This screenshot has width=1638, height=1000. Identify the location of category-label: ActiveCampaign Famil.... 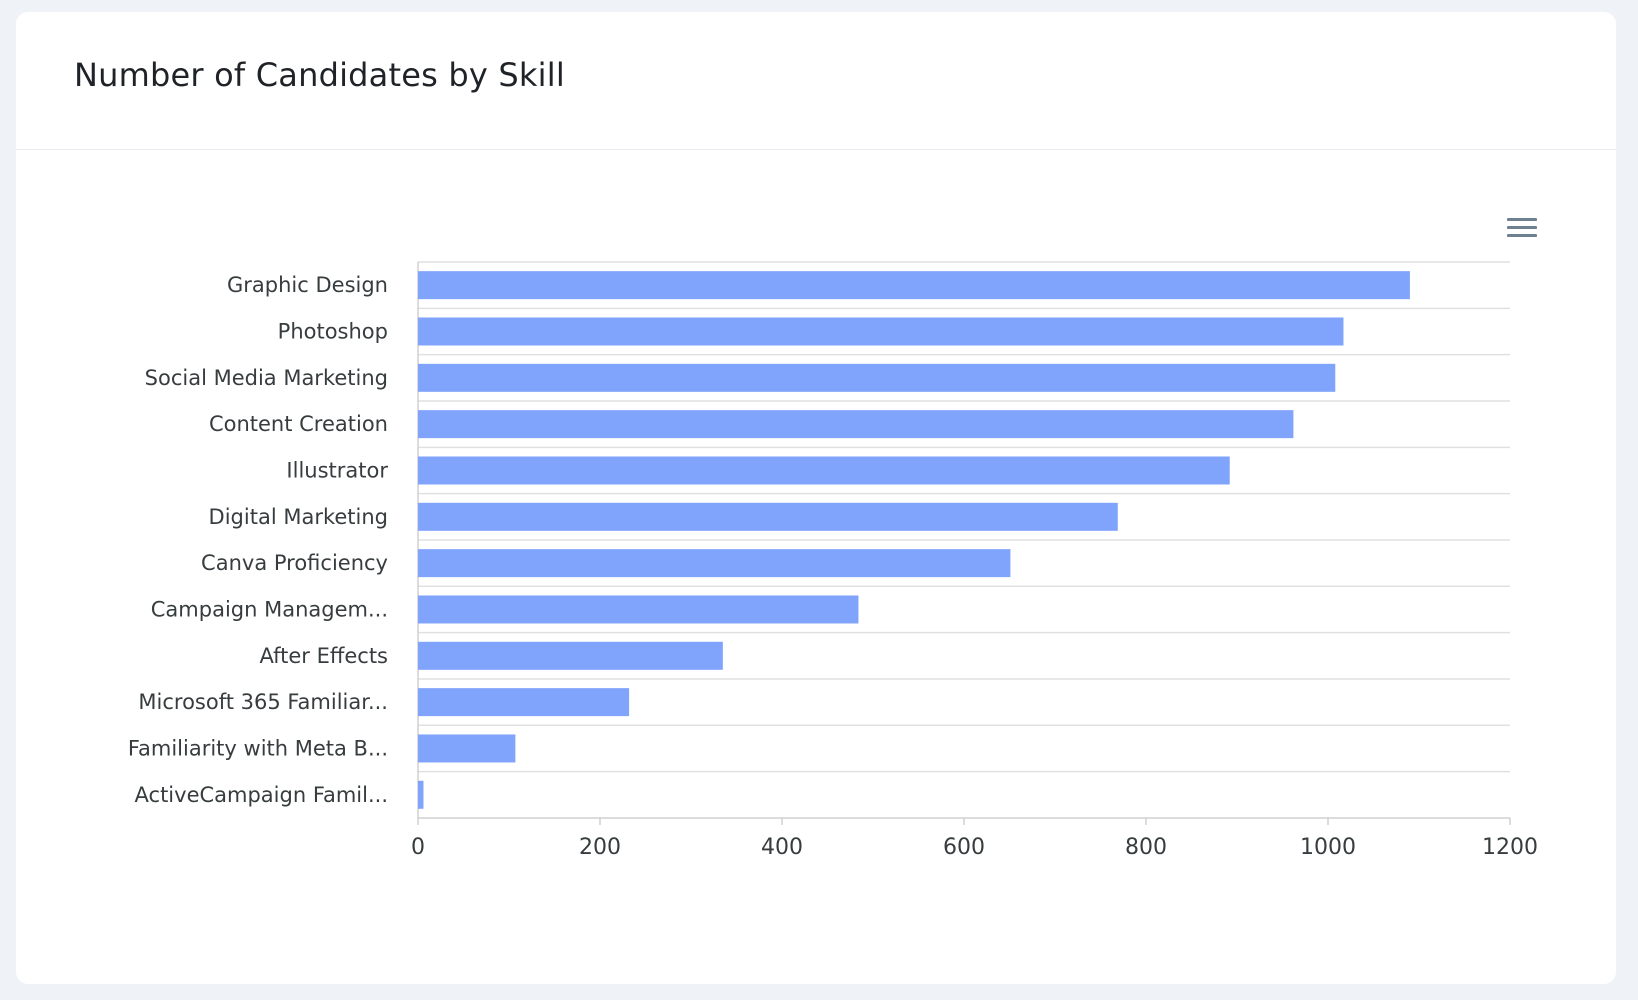
(261, 795).